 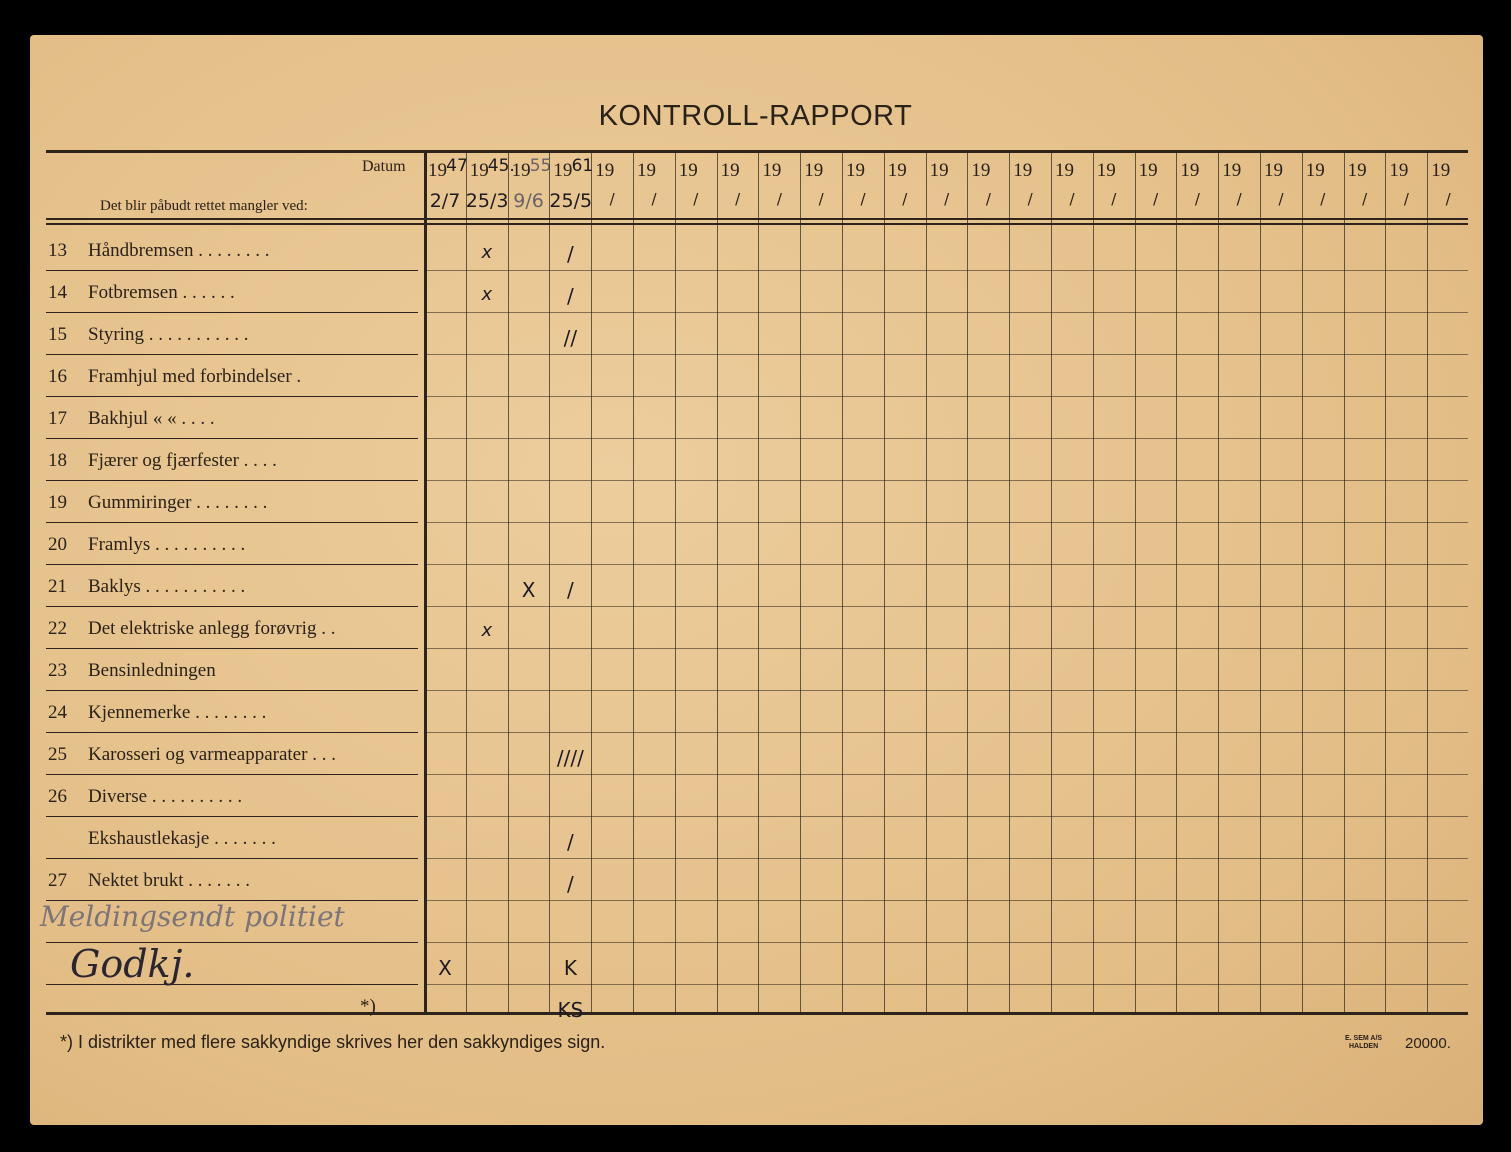 What do you see at coordinates (57, 880) in the screenshot?
I see `row-number: 27` at bounding box center [57, 880].